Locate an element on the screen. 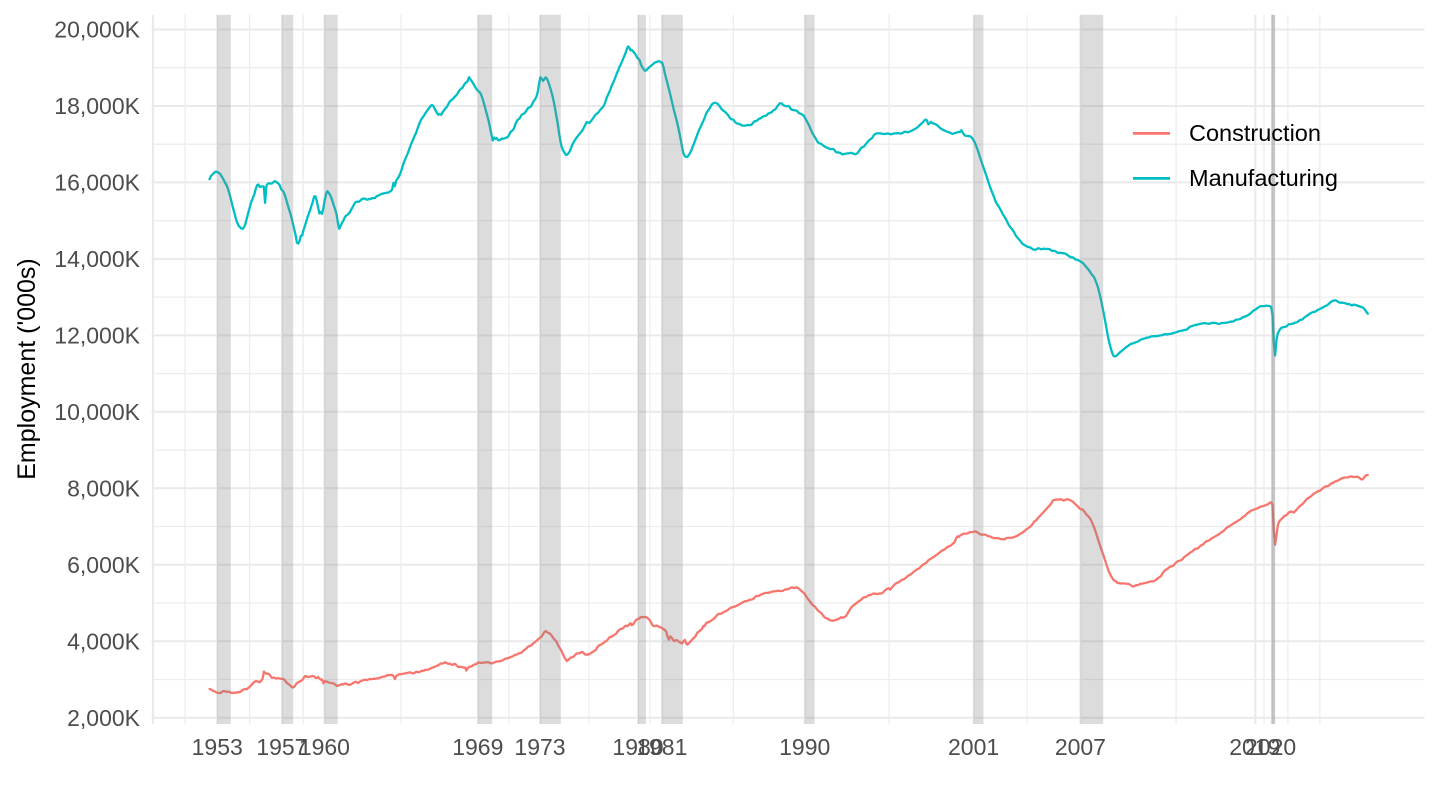  svg-text: 2,000K is located at coordinates (104, 718).